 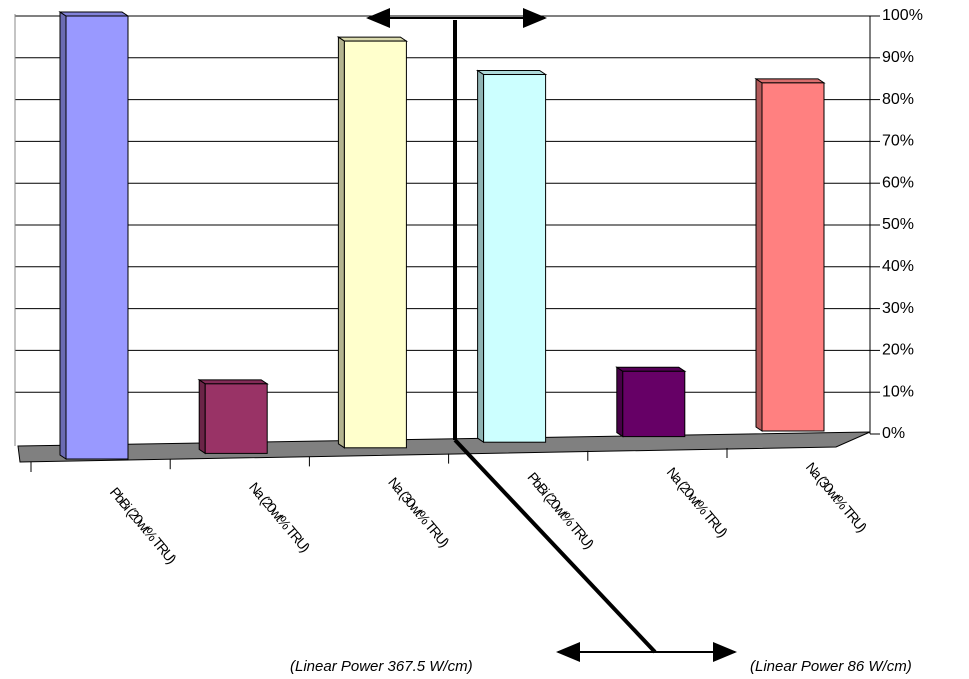 I want to click on floor, so click(x=444, y=447).